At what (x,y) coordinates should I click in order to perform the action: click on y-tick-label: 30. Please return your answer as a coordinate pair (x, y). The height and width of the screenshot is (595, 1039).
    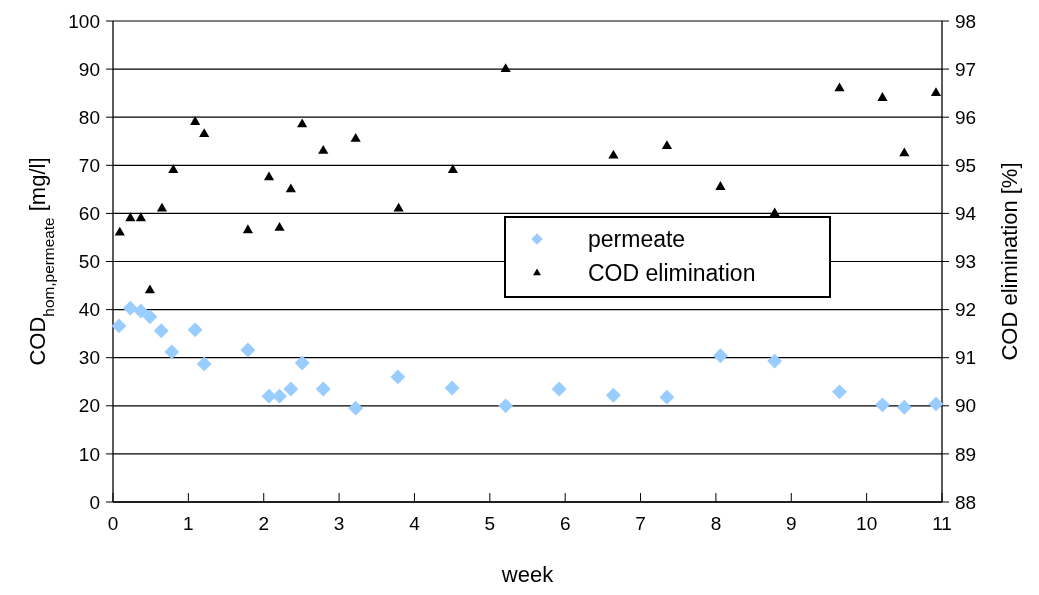
    Looking at the image, I should click on (89, 358).